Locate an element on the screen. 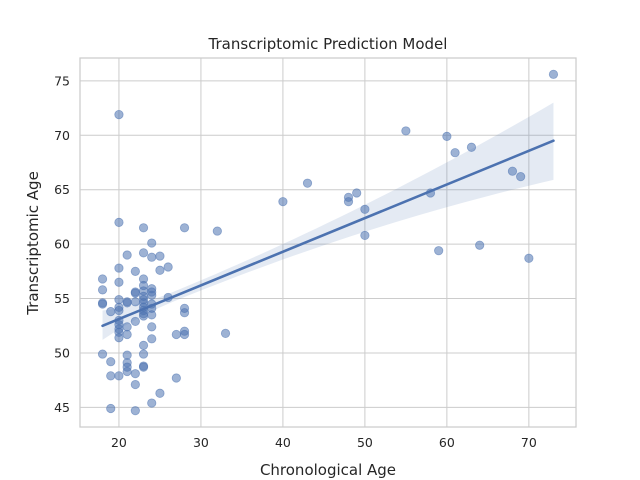 Image resolution: width=640 pixels, height=480 pixels. y-tick-label: 55 is located at coordinates (62, 298).